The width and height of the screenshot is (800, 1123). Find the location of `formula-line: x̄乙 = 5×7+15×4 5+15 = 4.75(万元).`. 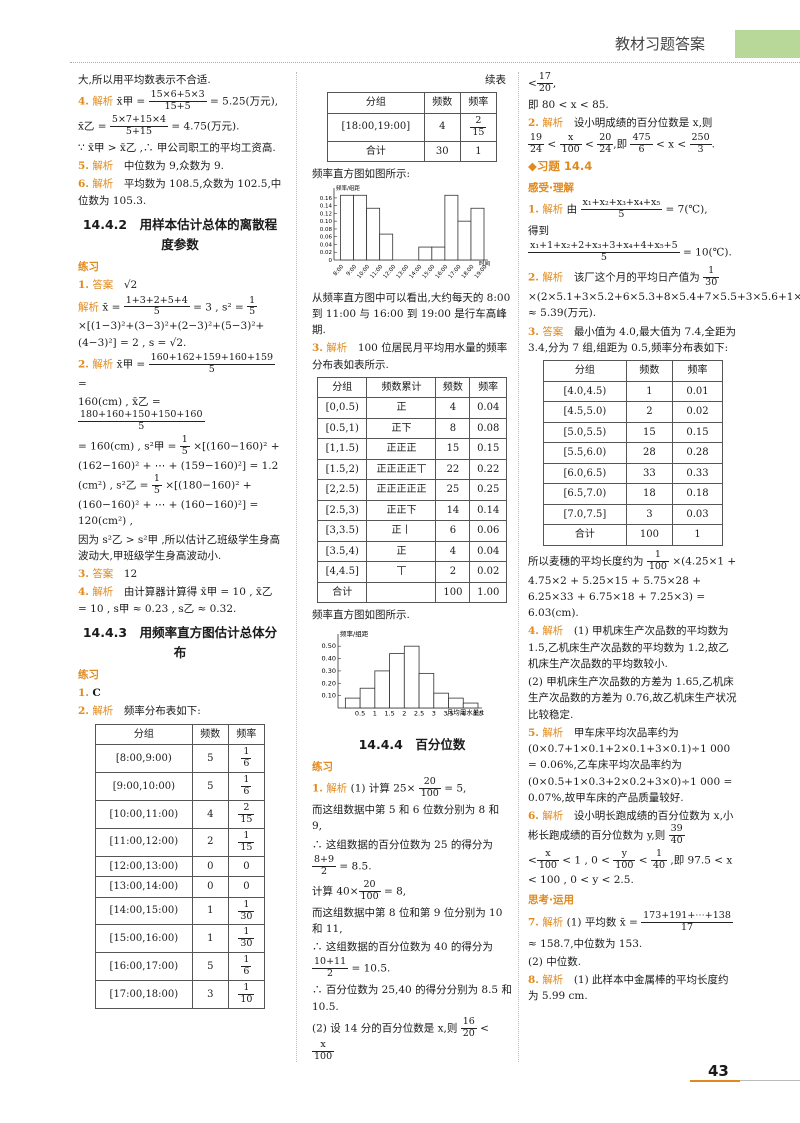

formula-line: x̄乙 = 5×7+15×4 5+15 = 4.75(万元). is located at coordinates (159, 126).